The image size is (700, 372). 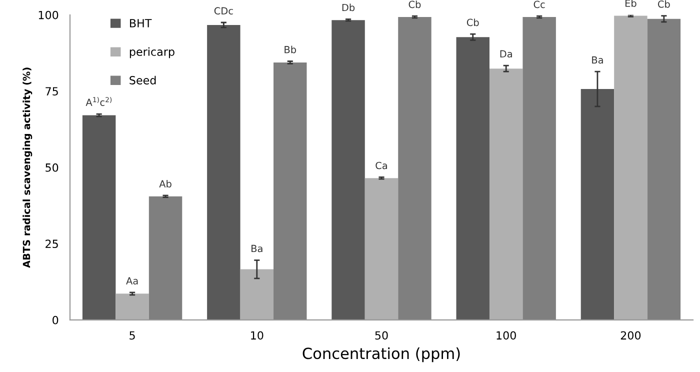 I want to click on x-tick-label: 50, so click(x=381, y=335).